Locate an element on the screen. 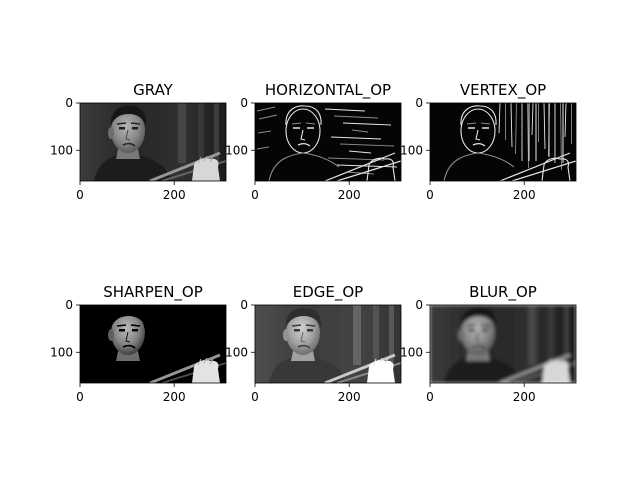 Image resolution: width=640 pixels, height=485 pixels. subplot-6-image is located at coordinates (503, 344).